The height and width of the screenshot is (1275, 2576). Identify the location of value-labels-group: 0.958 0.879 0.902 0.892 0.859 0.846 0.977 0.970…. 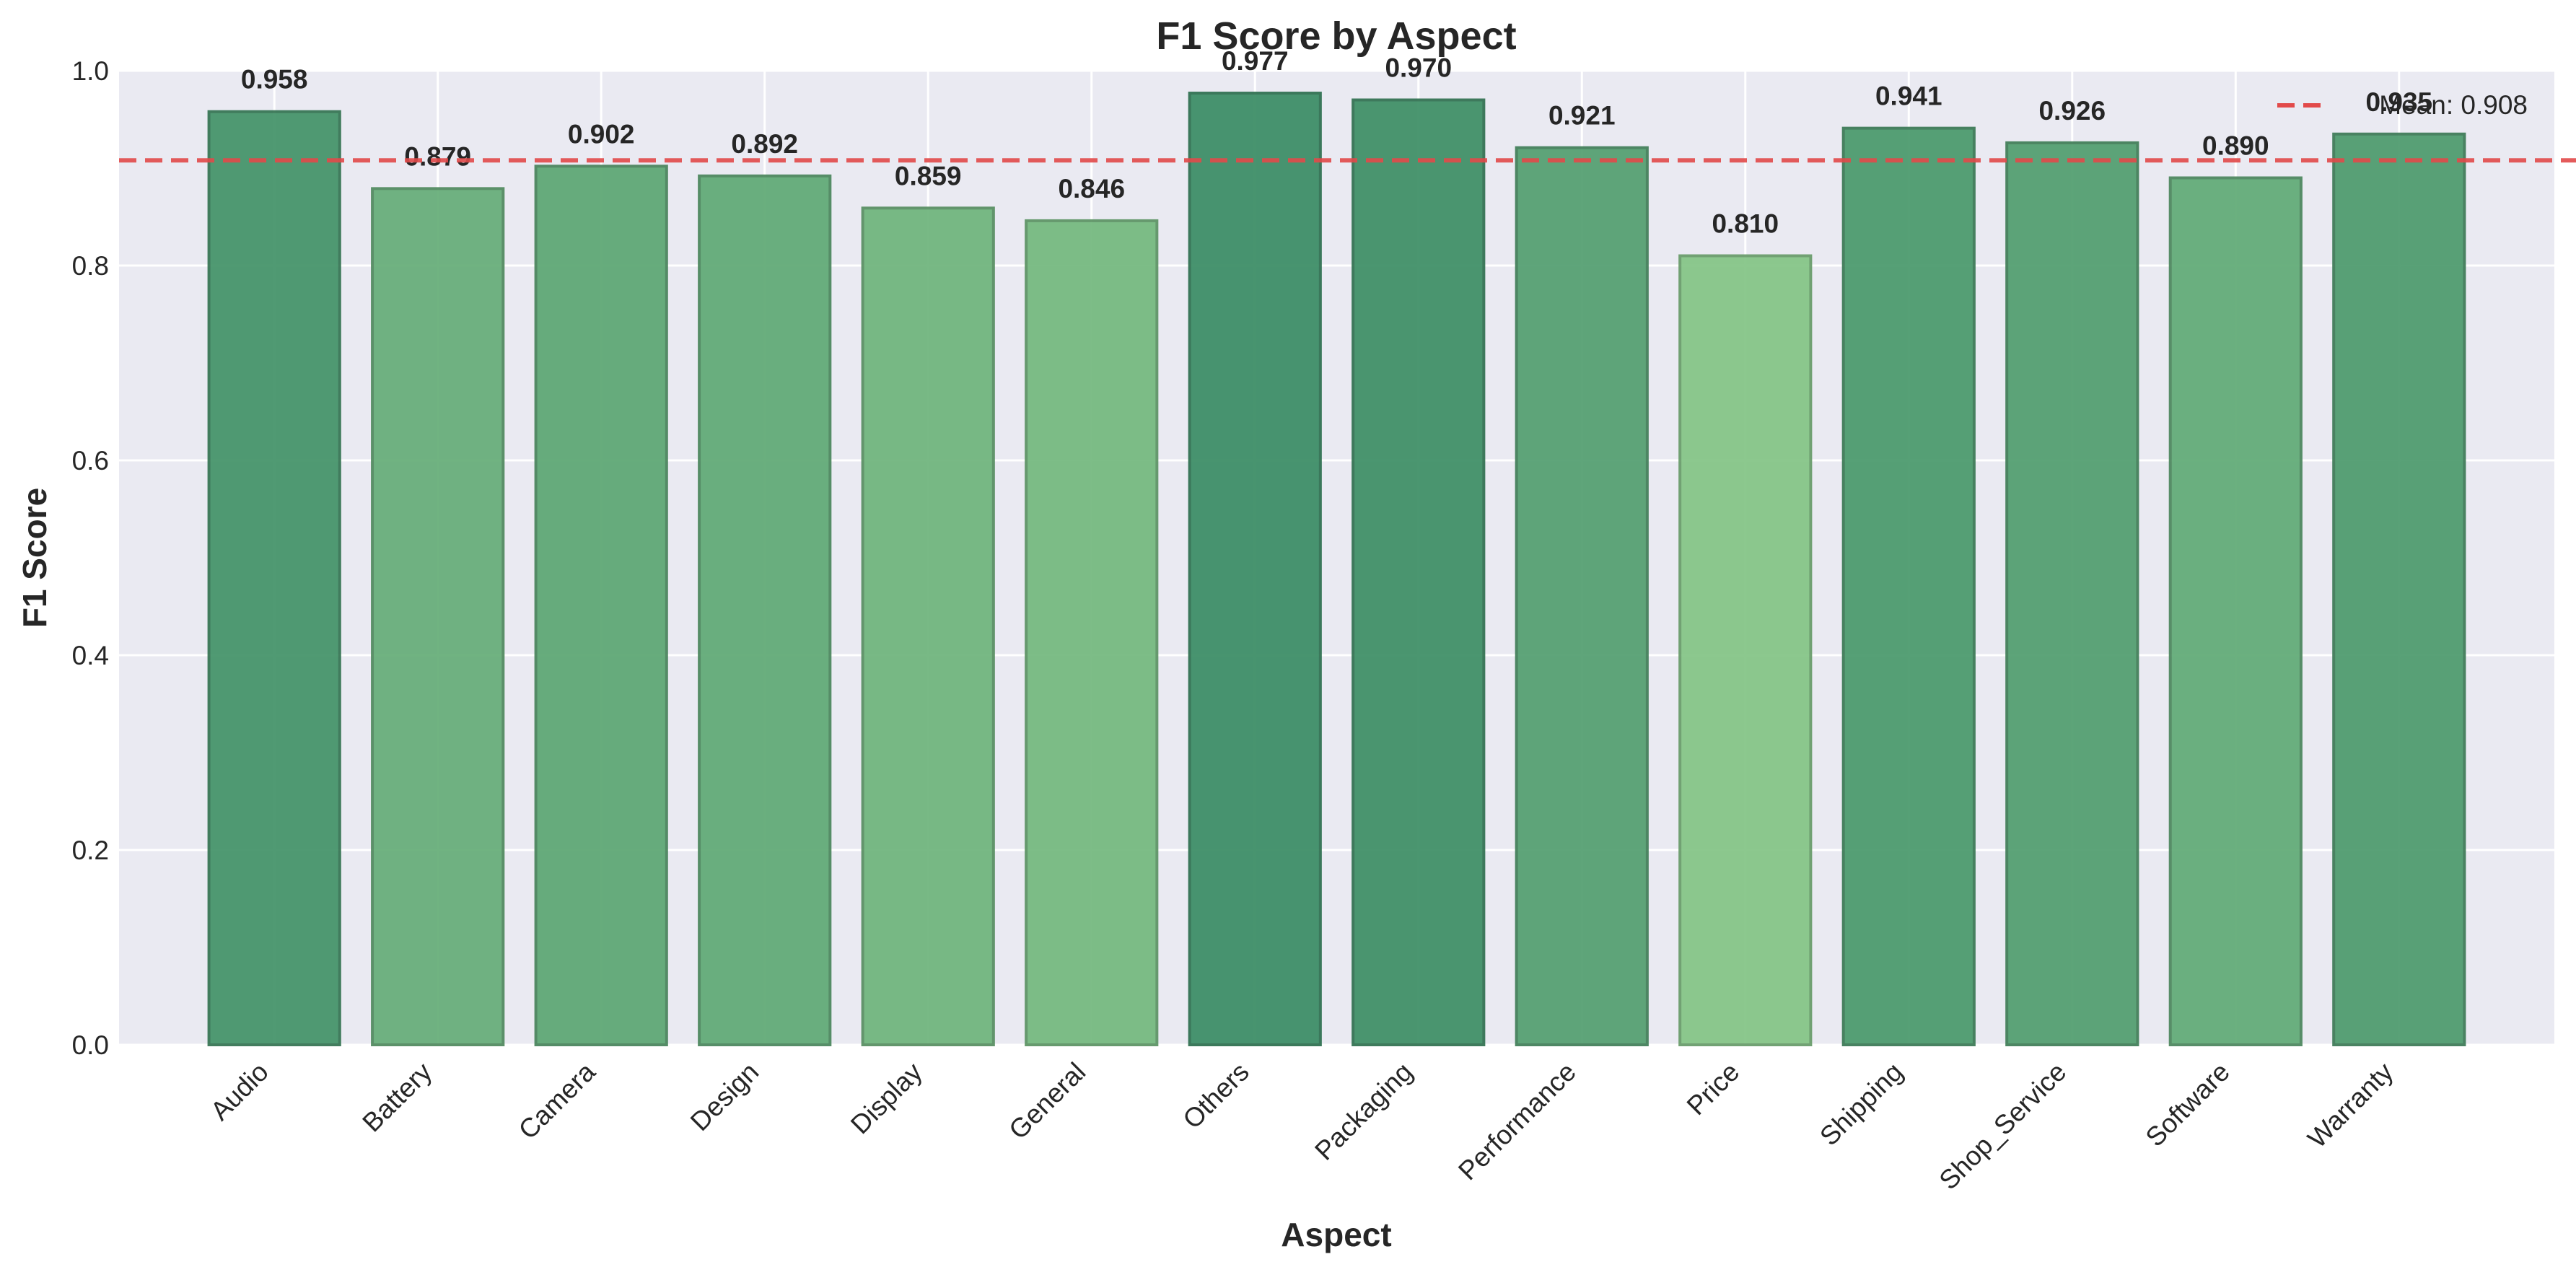
(1336, 142).